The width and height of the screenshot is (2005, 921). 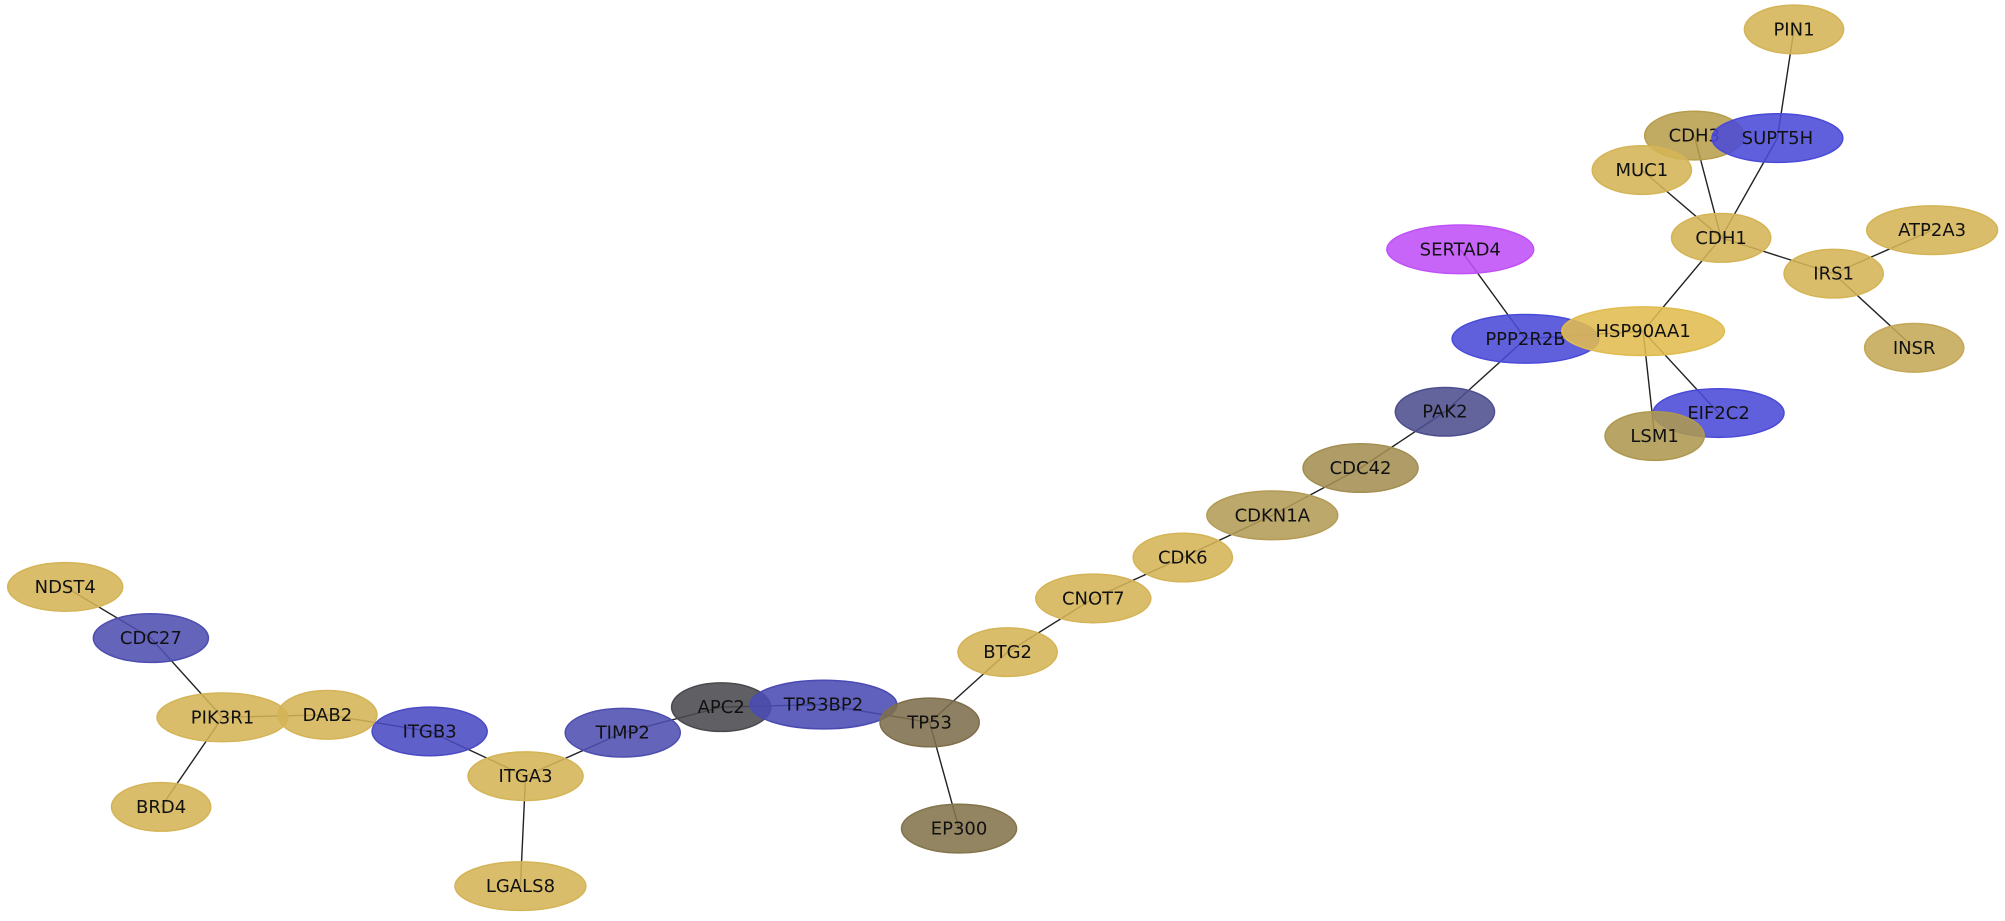 I want to click on node: CDKN1A, so click(x=1272, y=515).